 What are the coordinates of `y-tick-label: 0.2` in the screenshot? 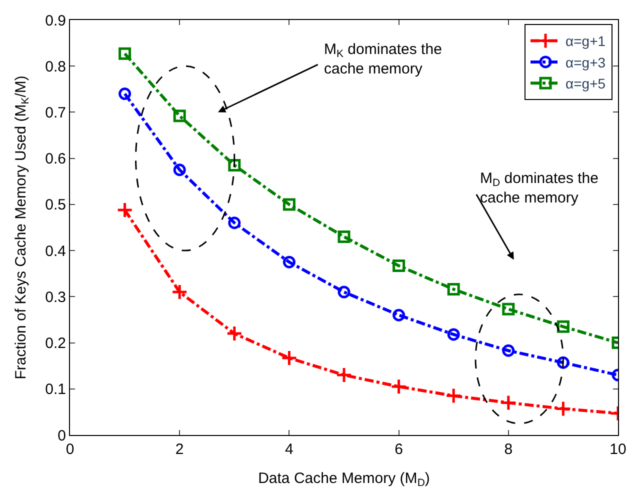 It's located at (55, 343).